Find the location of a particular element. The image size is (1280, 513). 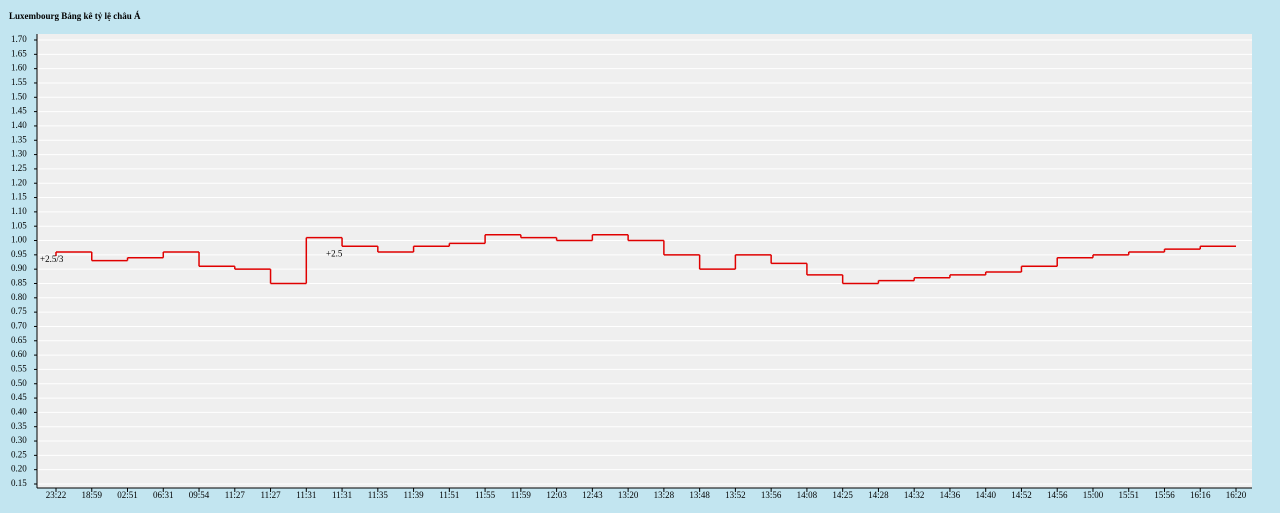

y-tick-label: 0.45 is located at coordinates (19, 397).